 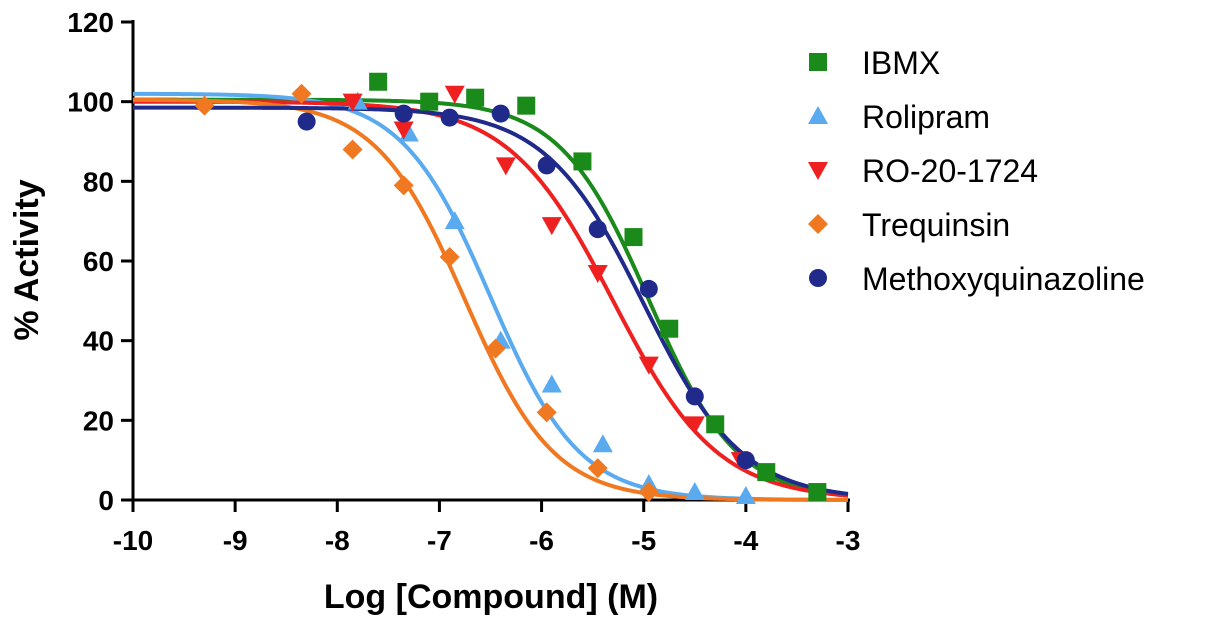 I want to click on y-tick-label: 40, so click(x=98, y=341).